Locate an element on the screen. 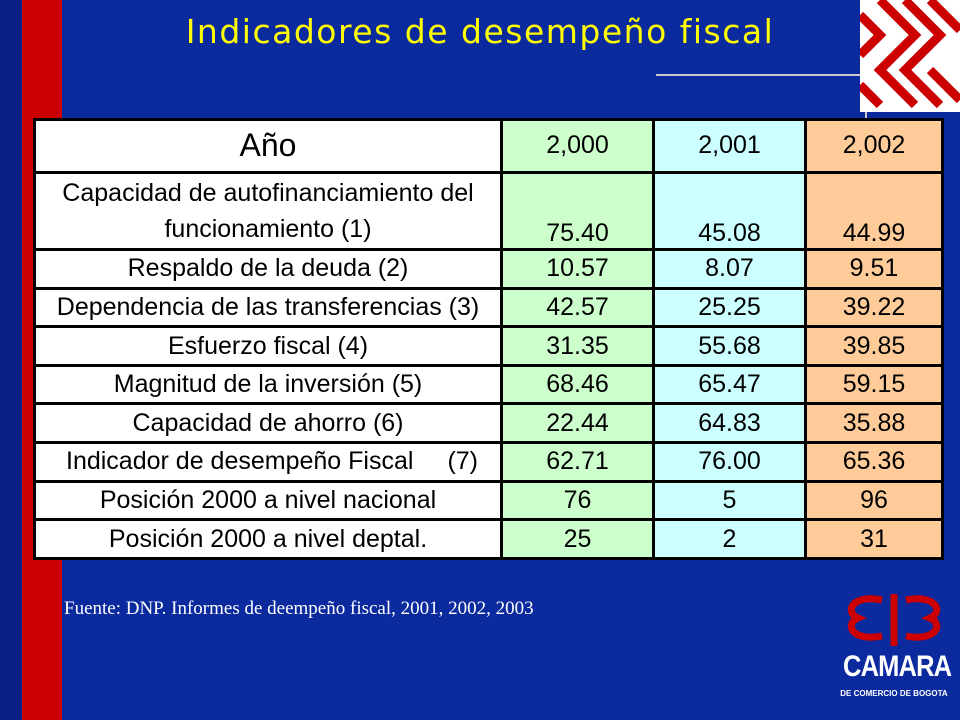  decorative-line-horizontal is located at coordinates (761, 75).